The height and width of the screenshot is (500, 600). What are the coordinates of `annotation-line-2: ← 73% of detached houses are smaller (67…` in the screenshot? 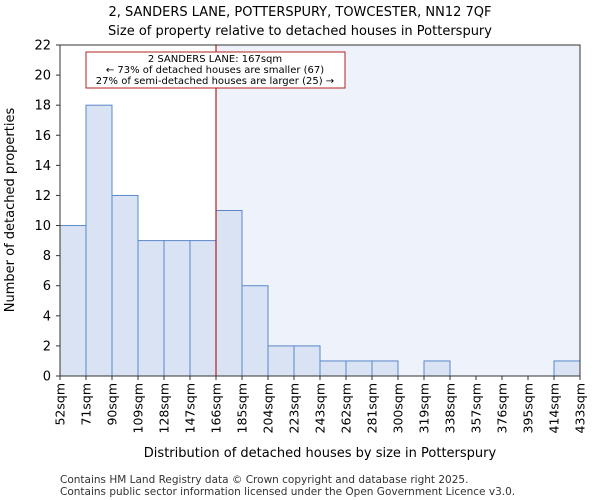 It's located at (215, 70).